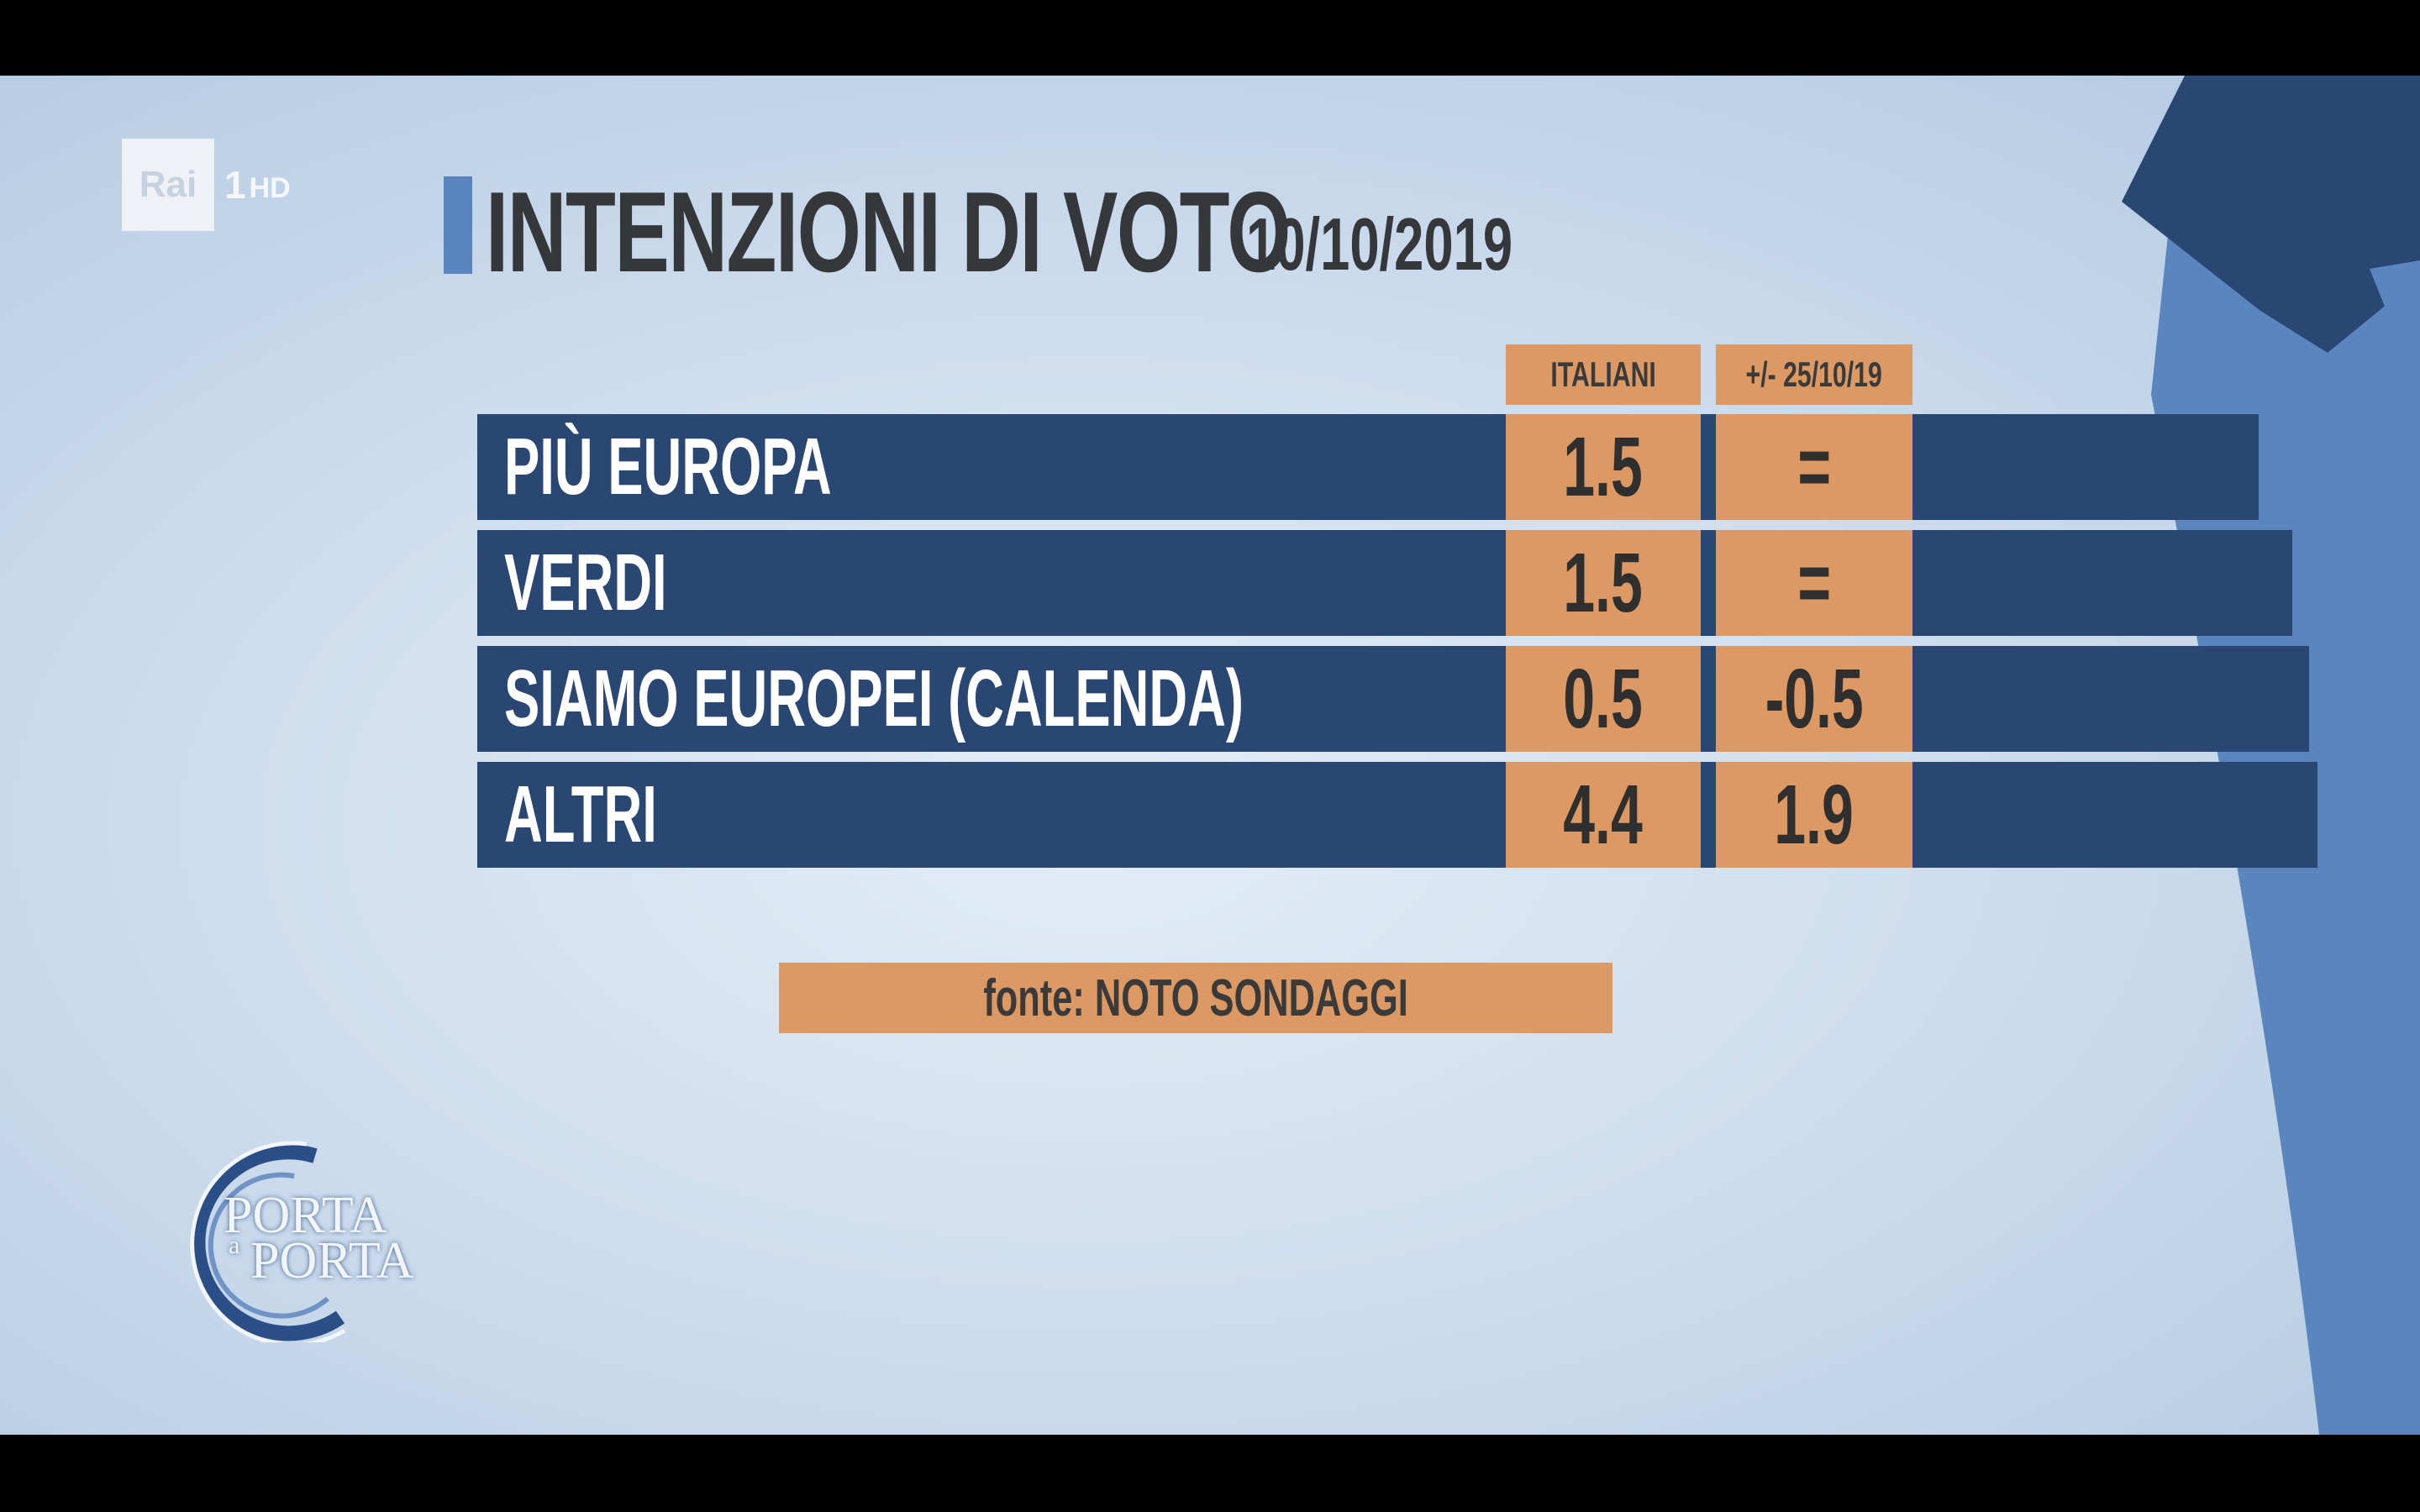 The image size is (2420, 1512). Describe the element at coordinates (1368, 467) in the screenshot. I see `table-row: PIÙ EUROPA 1.5 =` at that location.